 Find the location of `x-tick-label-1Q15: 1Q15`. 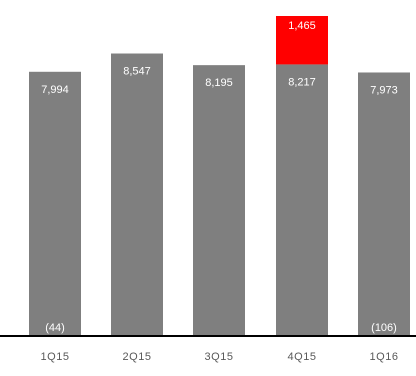

x-tick-label-1Q15: 1Q15 is located at coordinates (55, 357).